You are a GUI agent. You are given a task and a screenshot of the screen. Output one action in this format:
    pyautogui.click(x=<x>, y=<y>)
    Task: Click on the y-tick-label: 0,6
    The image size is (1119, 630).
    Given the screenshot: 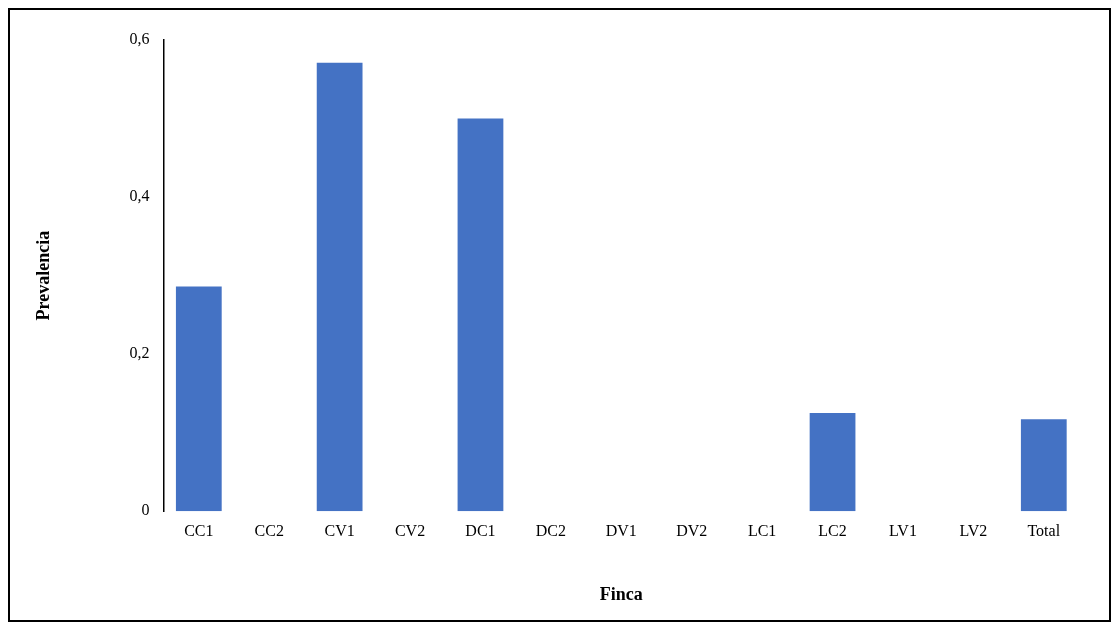 What is the action you would take?
    pyautogui.click(x=139, y=39)
    